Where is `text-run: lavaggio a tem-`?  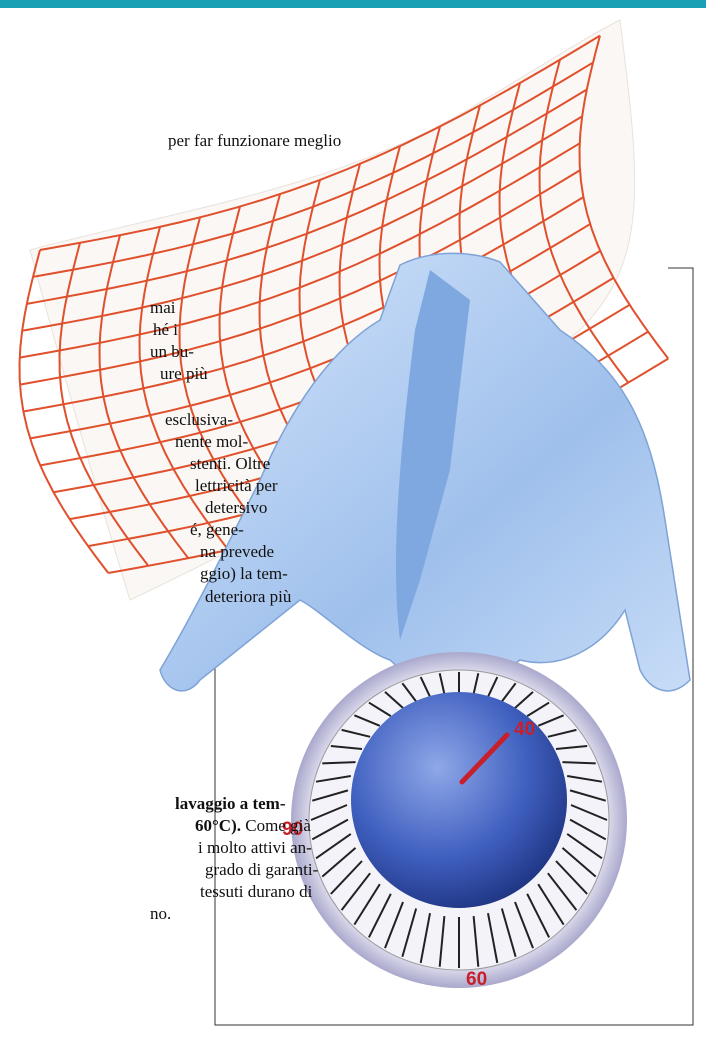
text-run: lavaggio a tem- is located at coordinates (230, 803).